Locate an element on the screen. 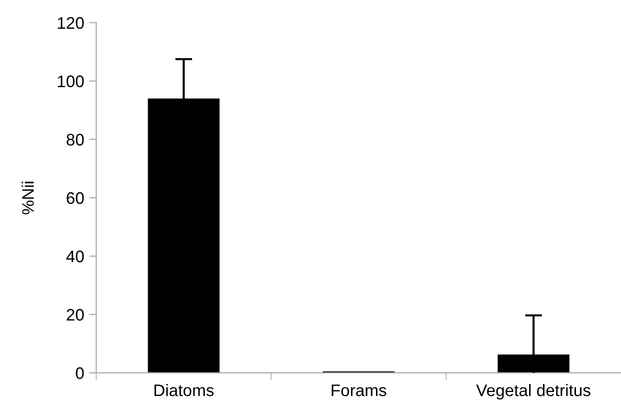 The height and width of the screenshot is (412, 621). y-tick-label: 0 is located at coordinates (80, 373).